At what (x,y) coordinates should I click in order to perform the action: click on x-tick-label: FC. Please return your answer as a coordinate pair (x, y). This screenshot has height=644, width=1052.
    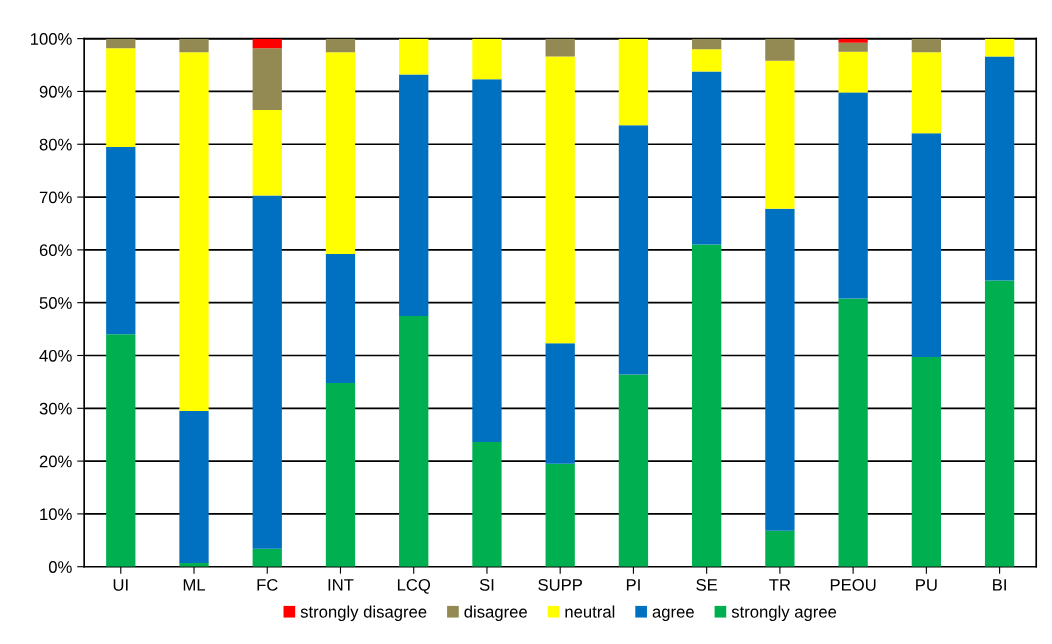
    Looking at the image, I should click on (267, 584).